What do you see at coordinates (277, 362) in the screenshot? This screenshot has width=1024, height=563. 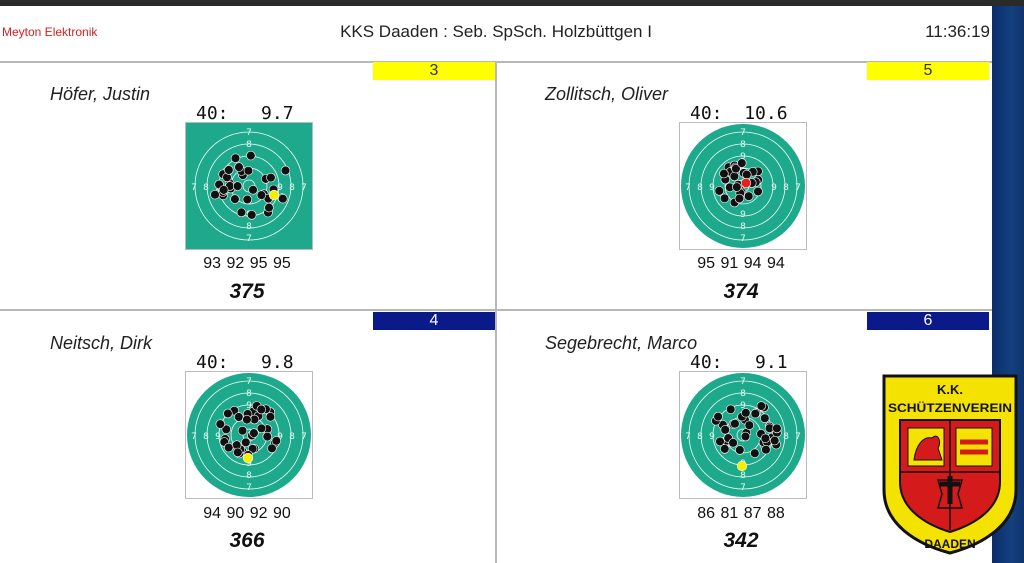 I see `shot-value: 9.8` at bounding box center [277, 362].